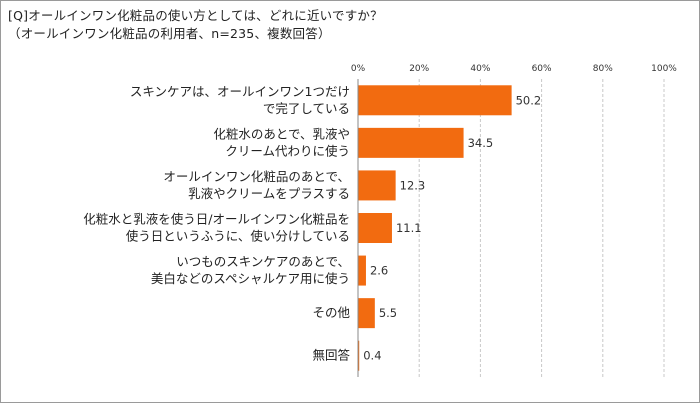 Image resolution: width=700 pixels, height=403 pixels. I want to click on data-label: 2.6, so click(379, 271).